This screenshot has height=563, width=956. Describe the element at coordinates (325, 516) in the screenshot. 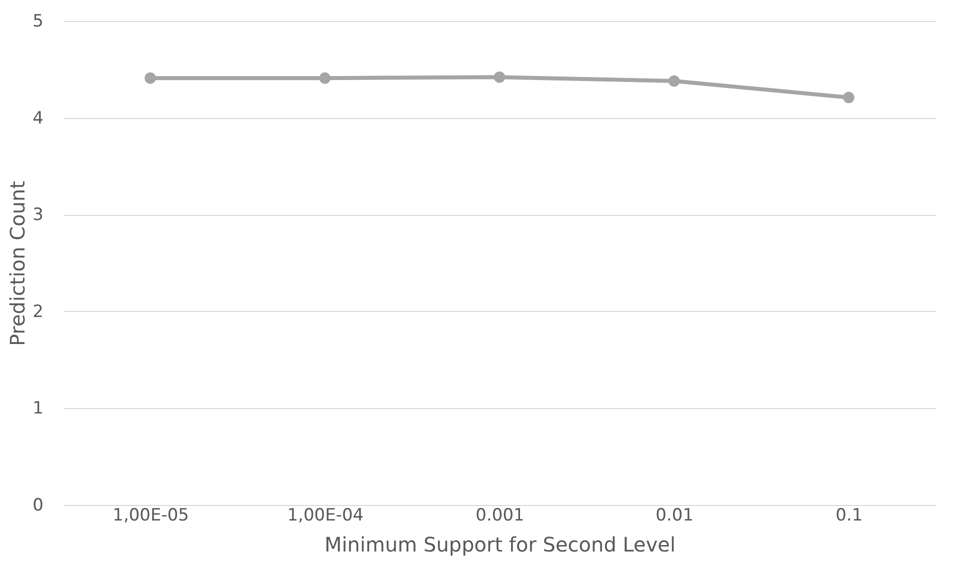

I see `x-tick-label: 1,00E-04` at that location.